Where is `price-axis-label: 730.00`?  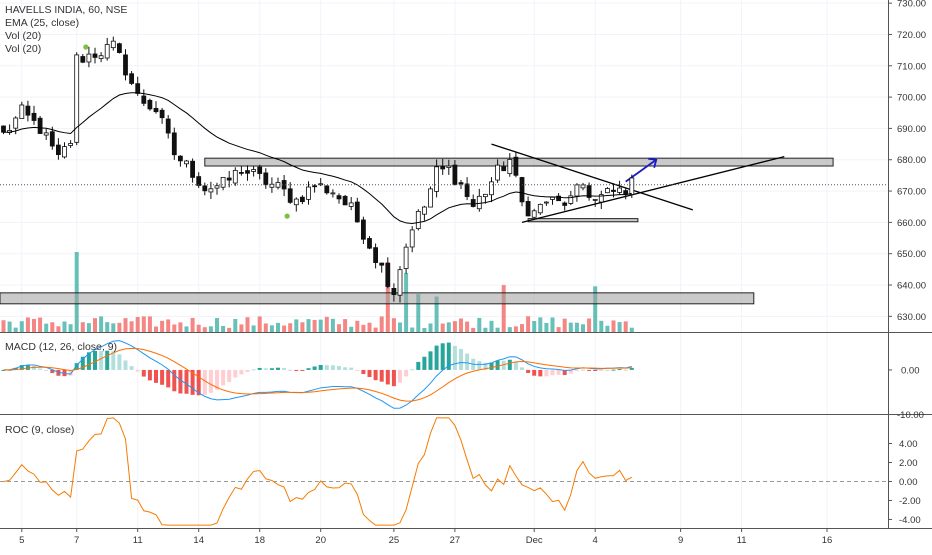
price-axis-label: 730.00 is located at coordinates (911, 5).